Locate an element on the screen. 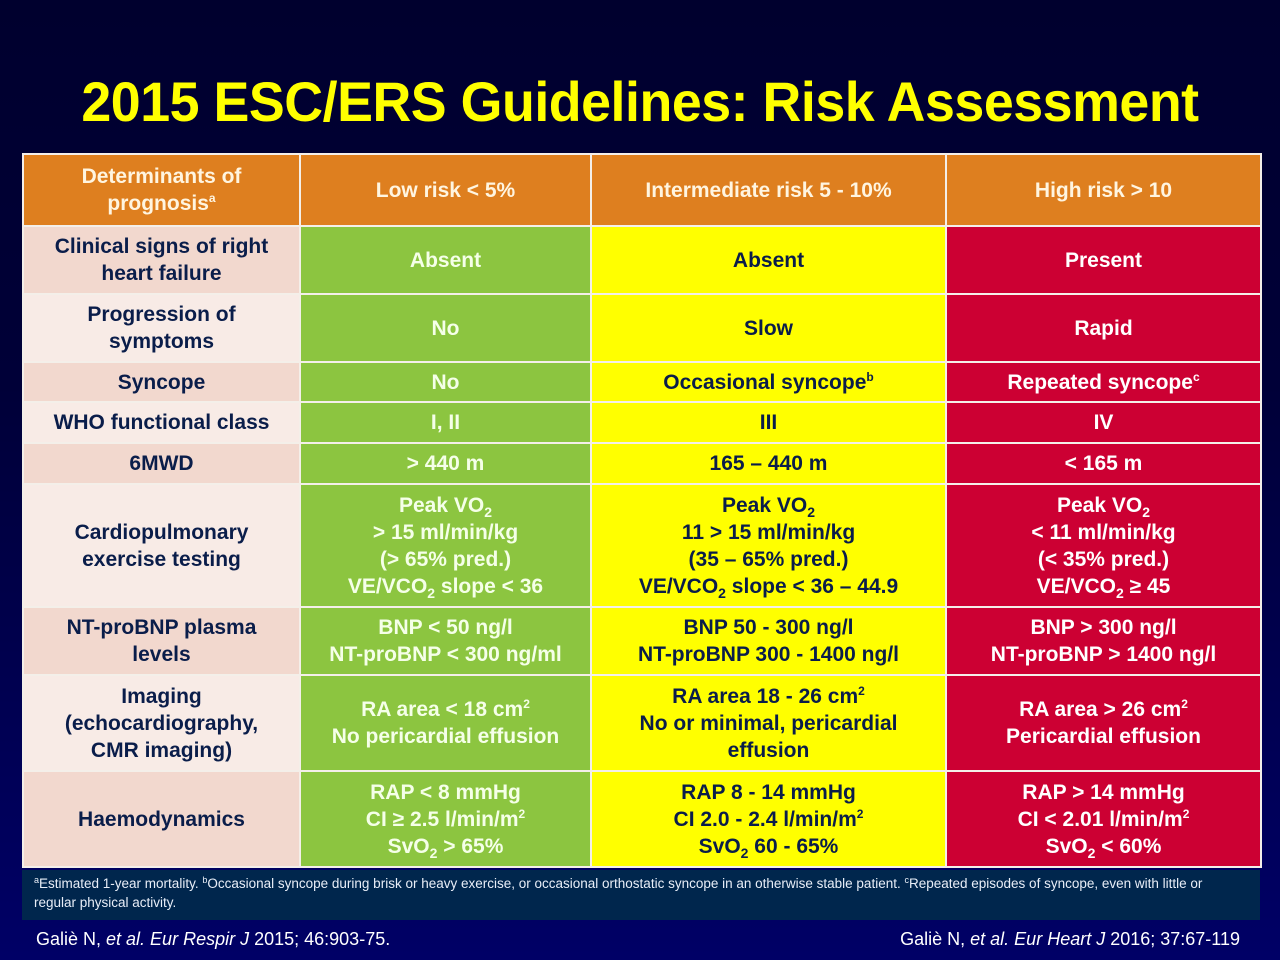  low-risk-cell: BNP < 50 ng/l NT-proBNP < 300 ng/ml is located at coordinates (445, 641).